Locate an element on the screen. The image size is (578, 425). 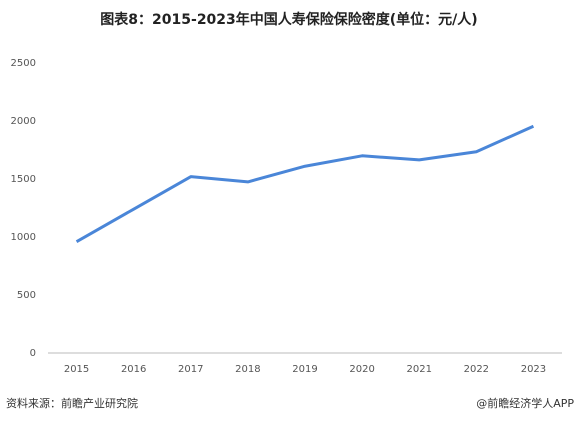
x-tick-label: 2016 is located at coordinates (133, 369).